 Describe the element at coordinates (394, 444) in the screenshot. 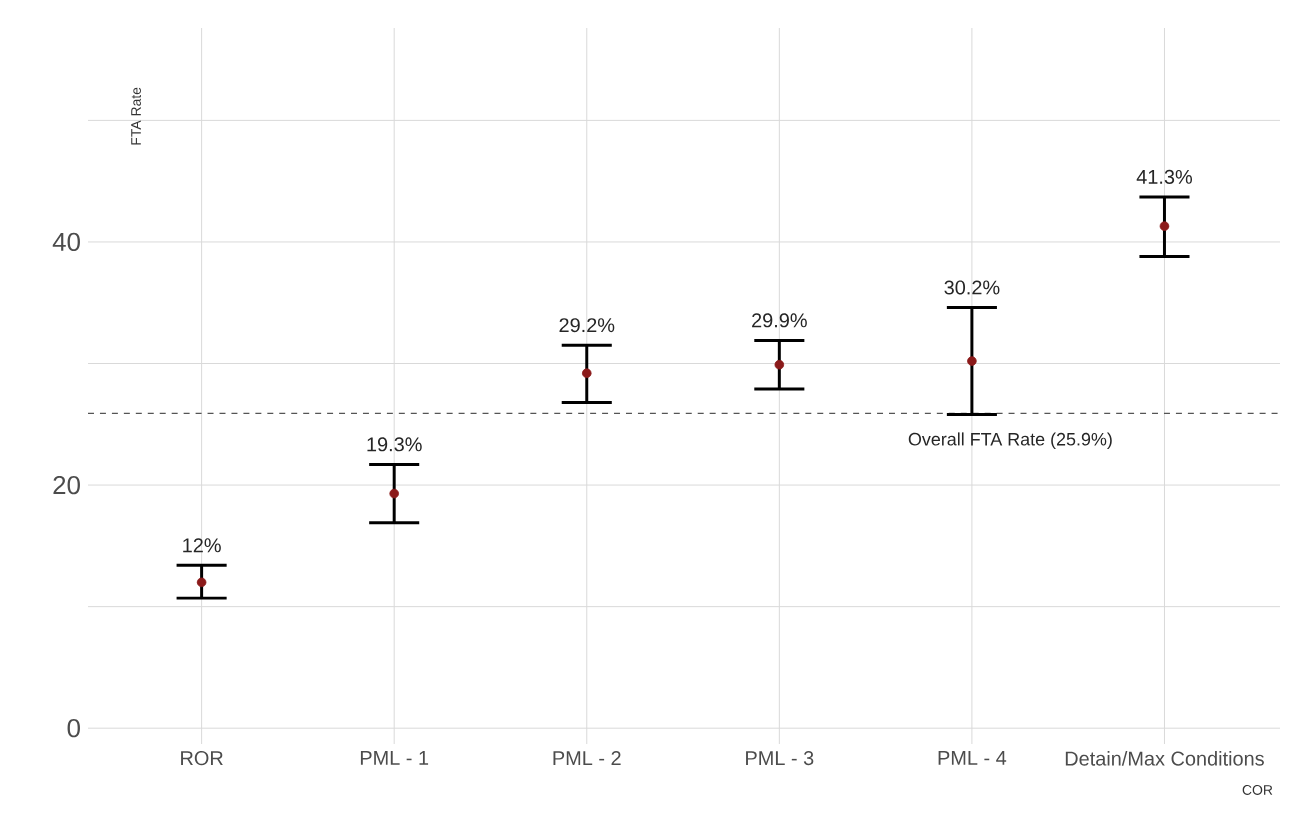

I see `data-label: 19.3%` at that location.